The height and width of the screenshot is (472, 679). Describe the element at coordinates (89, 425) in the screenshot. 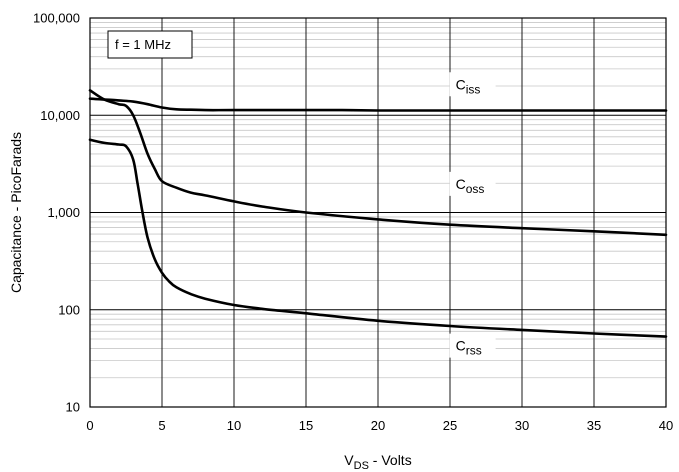

I see `x-tick-label: 0` at that location.